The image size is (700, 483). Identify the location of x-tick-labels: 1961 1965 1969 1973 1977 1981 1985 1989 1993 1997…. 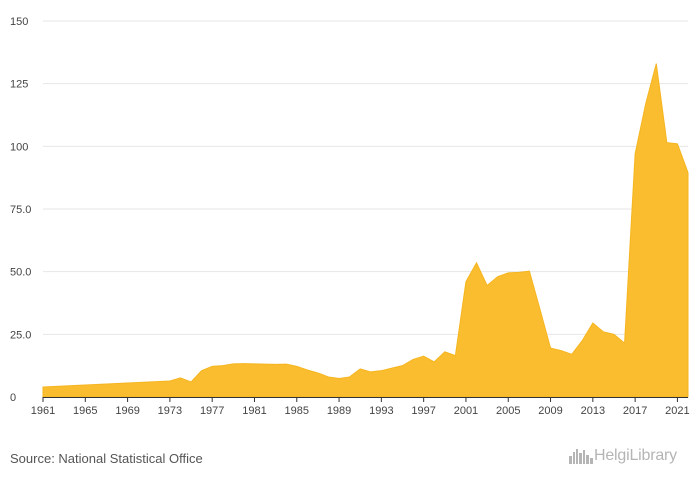
(360, 411).